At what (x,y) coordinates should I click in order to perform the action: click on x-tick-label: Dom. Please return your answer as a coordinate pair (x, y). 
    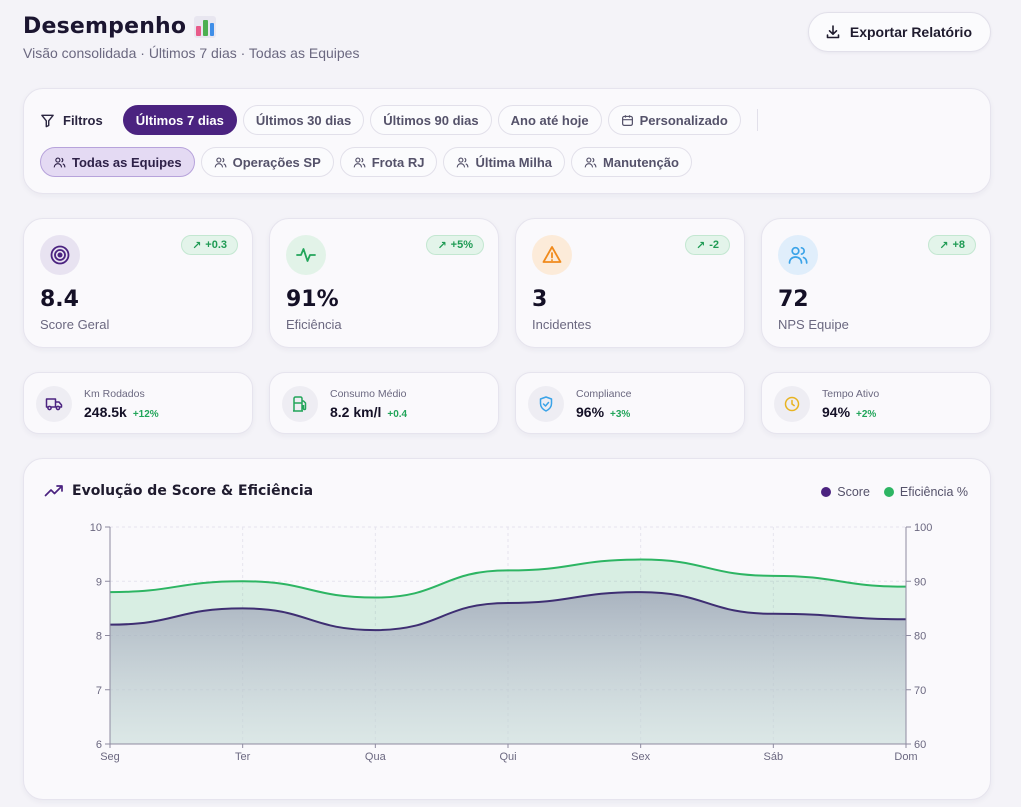
    Looking at the image, I should click on (905, 757).